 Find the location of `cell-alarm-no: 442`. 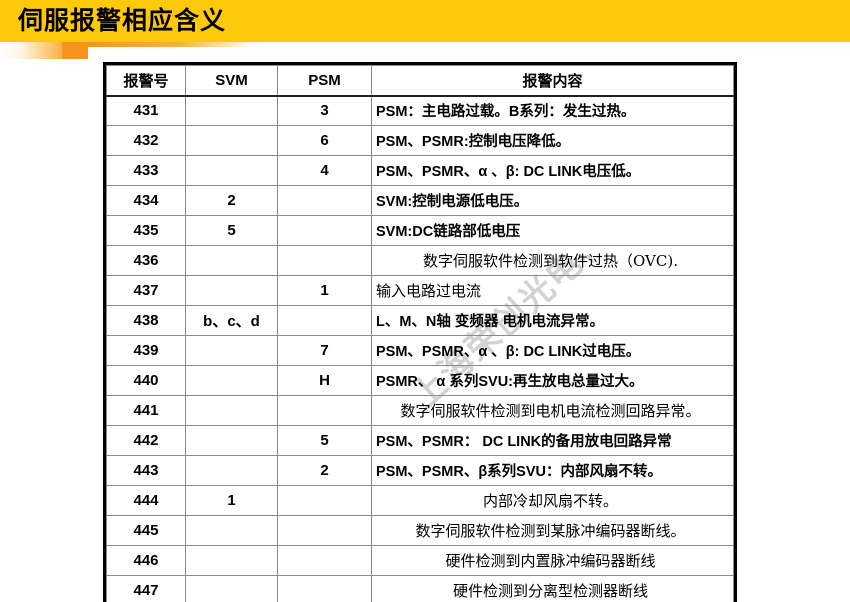

cell-alarm-no: 442 is located at coordinates (146, 440).